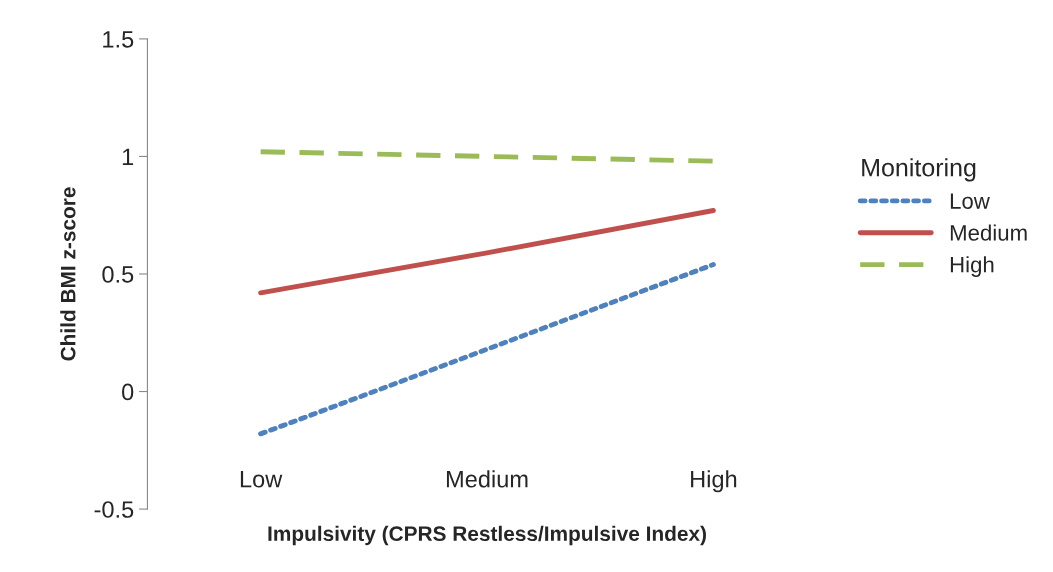  Describe the element at coordinates (487, 535) in the screenshot. I see `x-axis-title: Impulsivity (CPRS Restless/Impulsive Index)` at that location.